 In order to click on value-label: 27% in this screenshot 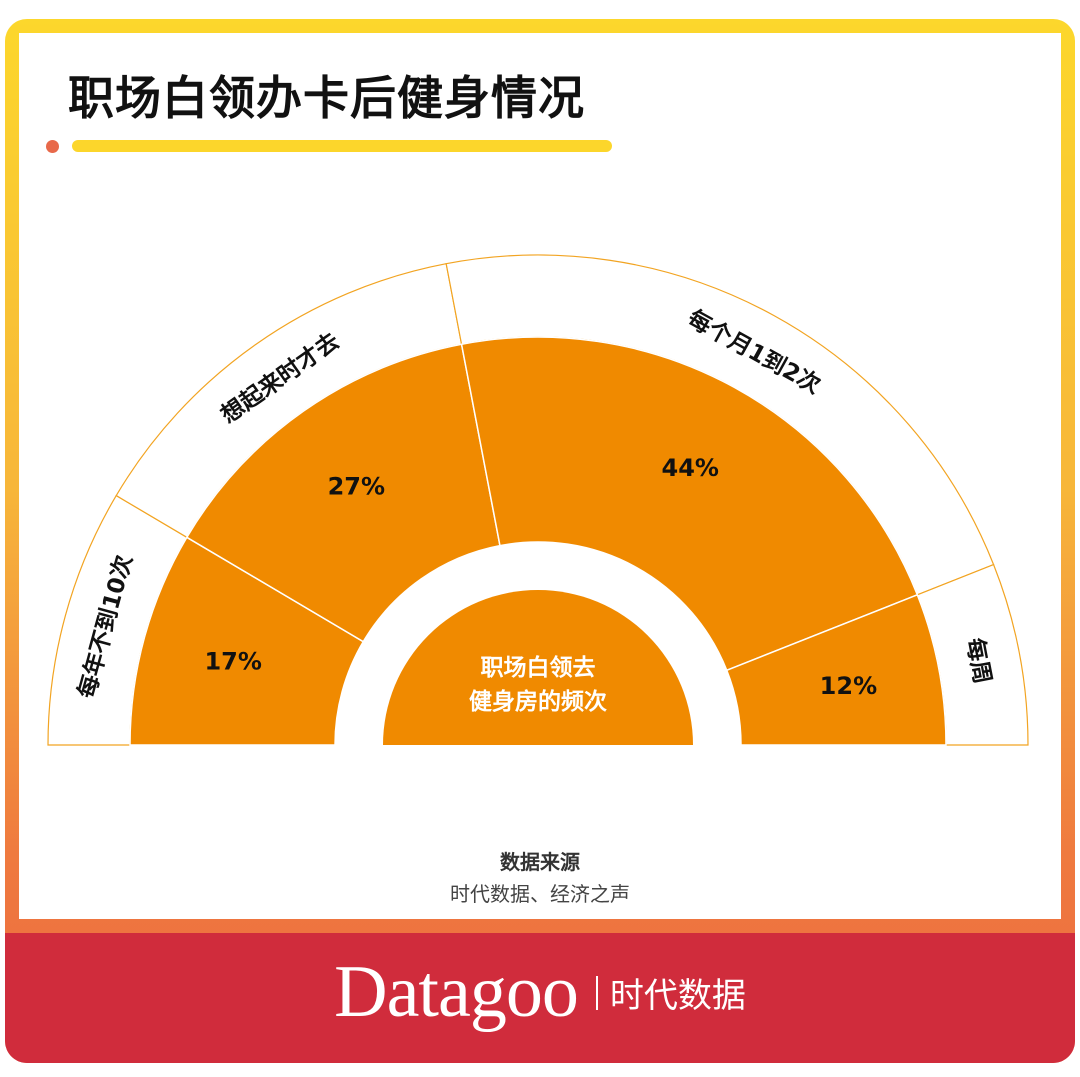, I will do `click(356, 486)`.